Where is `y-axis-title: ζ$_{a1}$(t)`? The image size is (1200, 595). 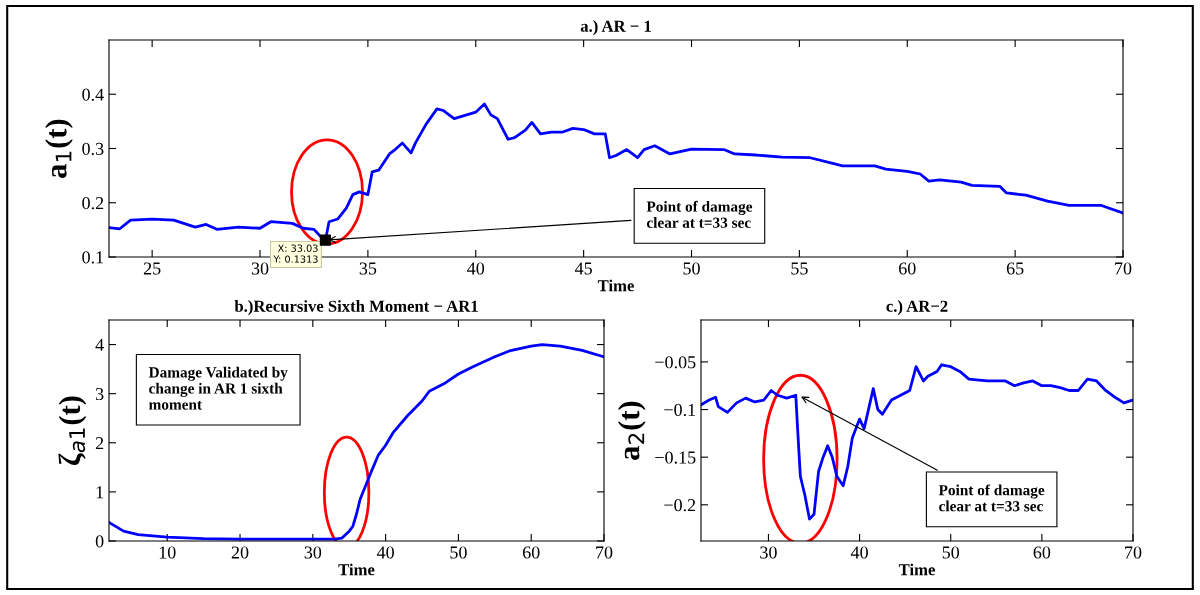 y-axis-title: ζ$_{a1}$(t) is located at coordinates (72, 430).